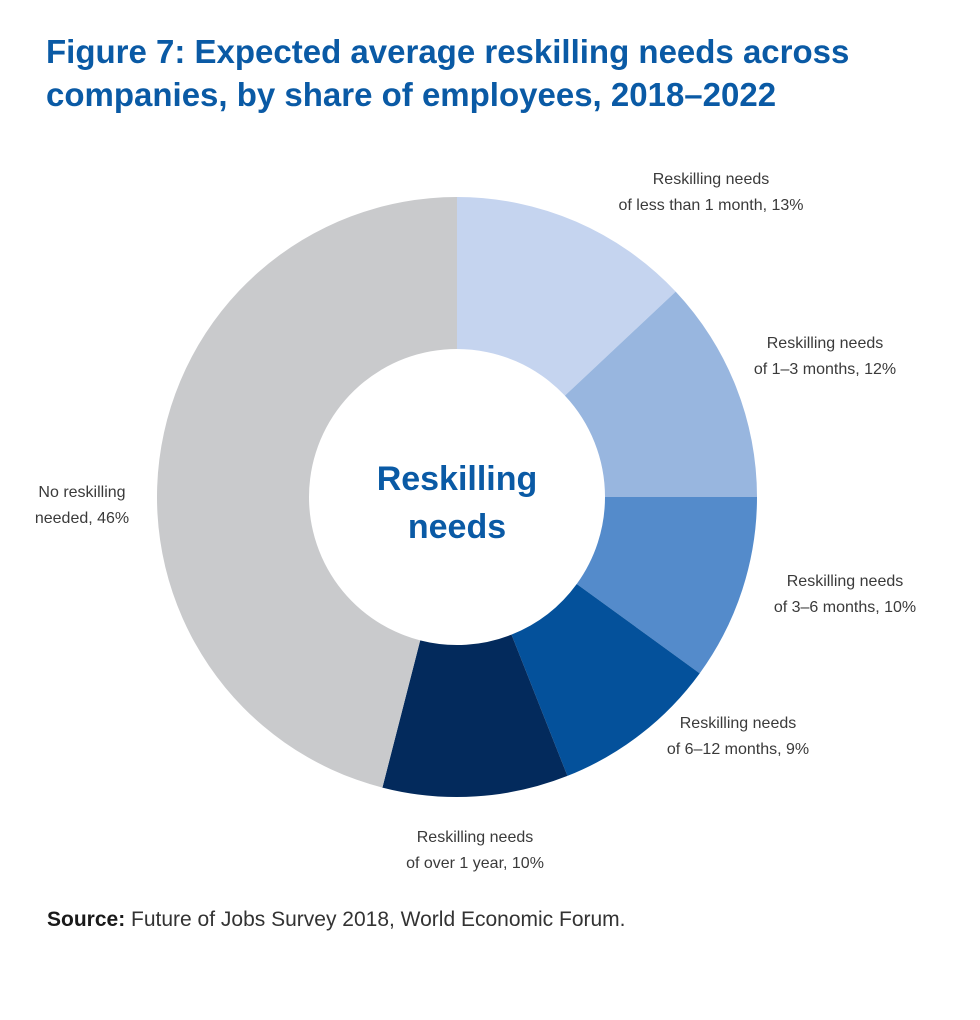 The image size is (980, 1020). I want to click on slice-label-3-line-2: of 3–6 months, 10%, so click(845, 607).